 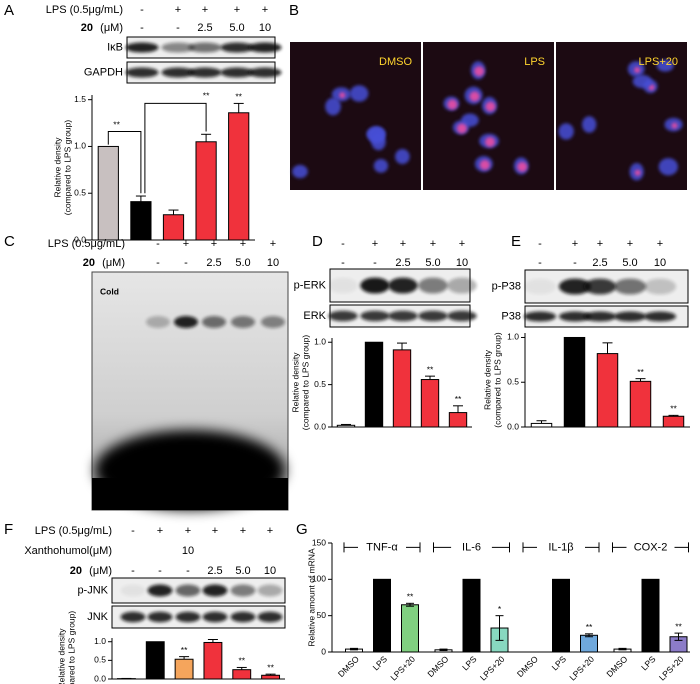 I want to click on free-probe, so click(x=190, y=494).